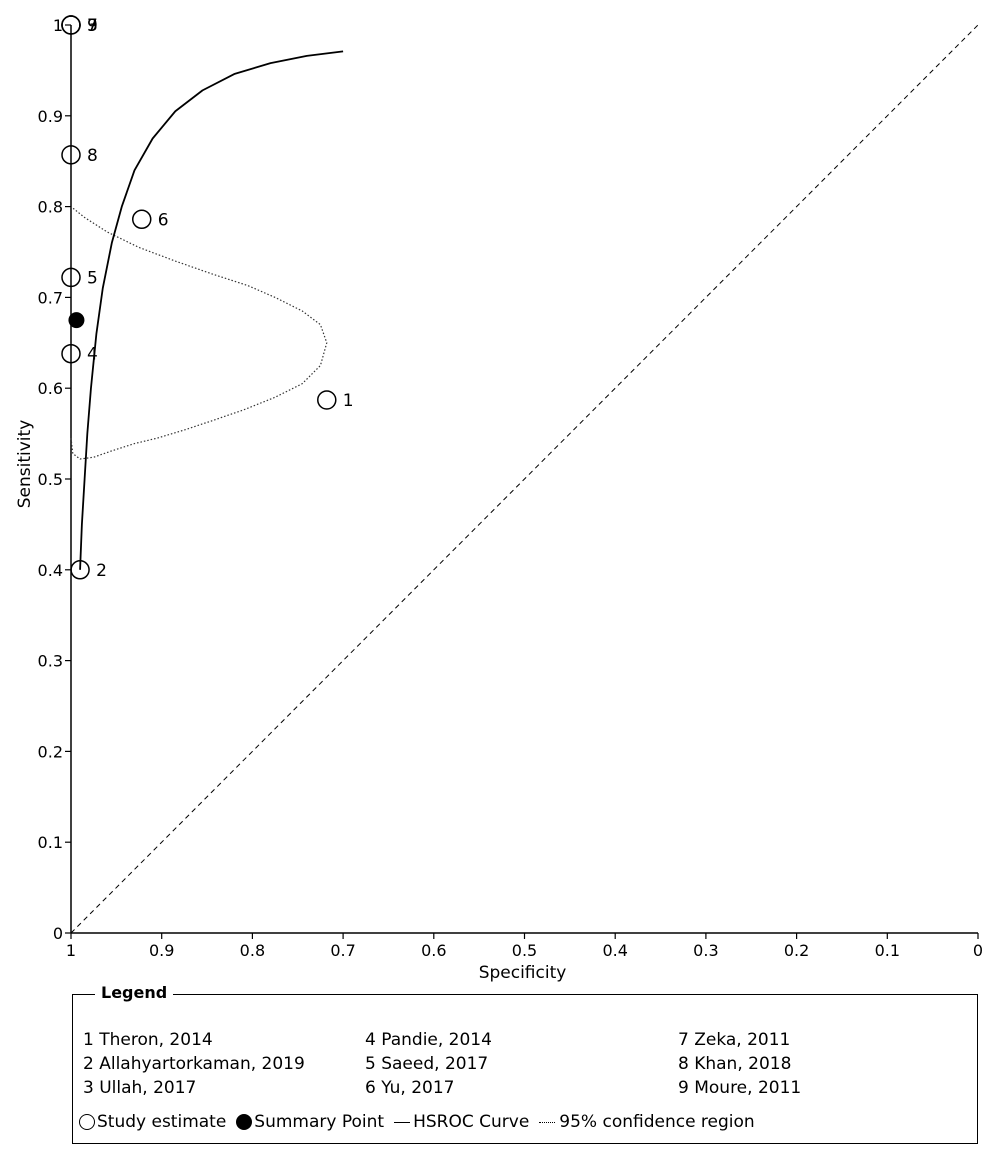 The height and width of the screenshot is (1160, 1000). Describe the element at coordinates (428, 1040) in the screenshot. I see `legend-entry: 4 Pandie, 2014` at that location.